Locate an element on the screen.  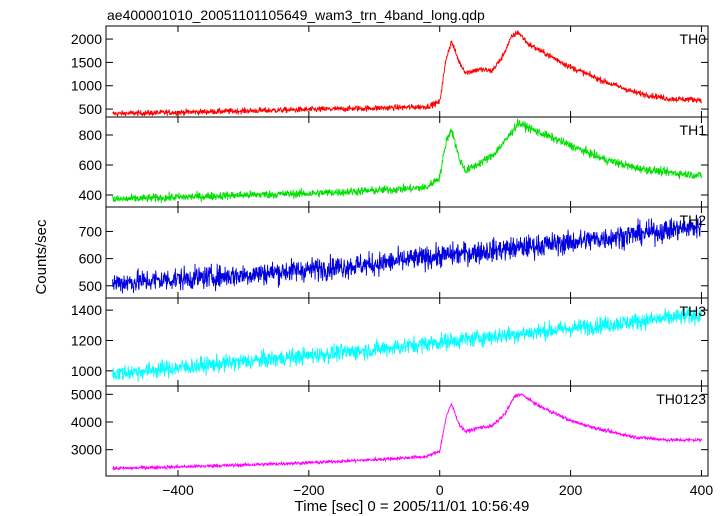
y-tick-label: 700 is located at coordinates (91, 231).